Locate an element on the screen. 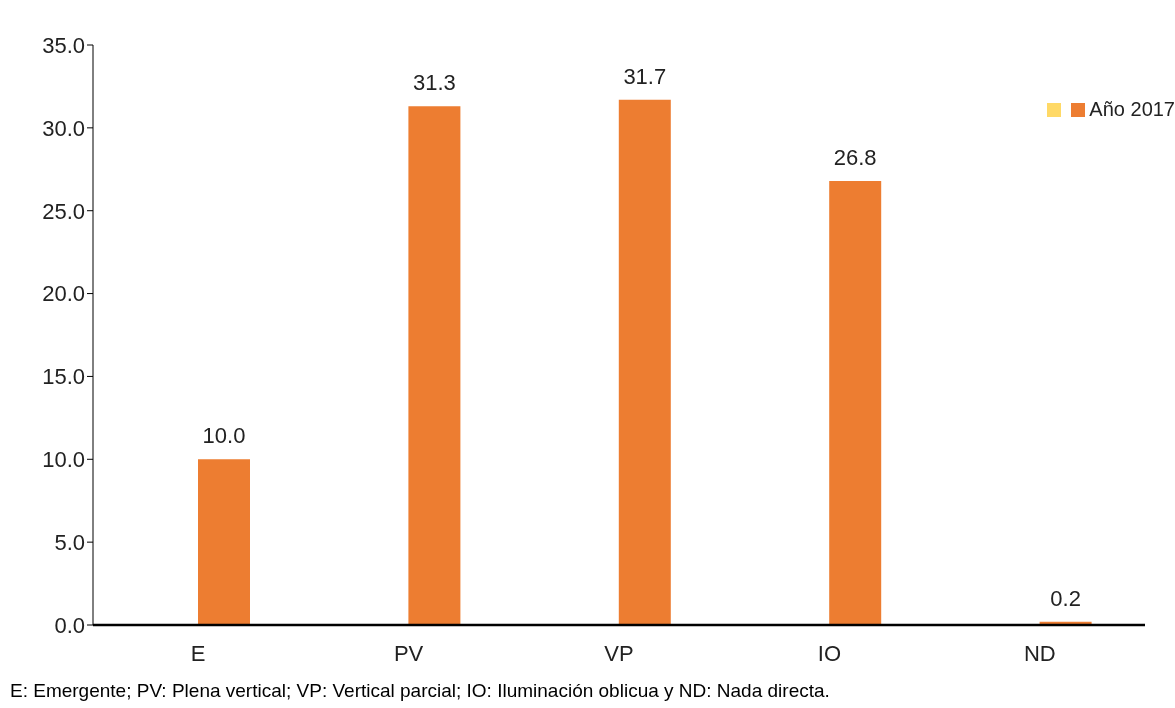  y-tick-label: 25.0 is located at coordinates (63, 211).